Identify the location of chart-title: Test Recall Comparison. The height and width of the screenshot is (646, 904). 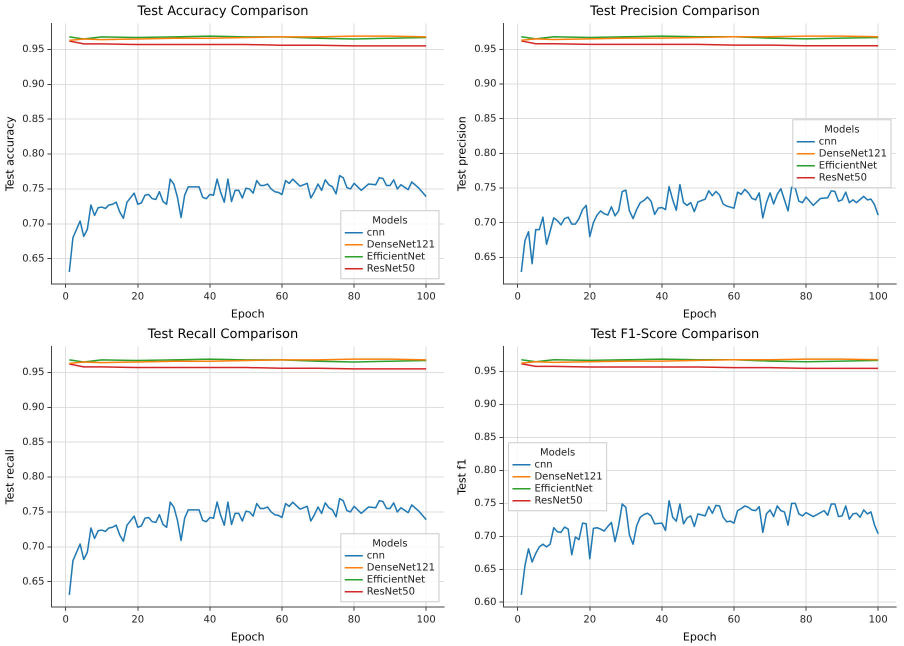
(222, 334).